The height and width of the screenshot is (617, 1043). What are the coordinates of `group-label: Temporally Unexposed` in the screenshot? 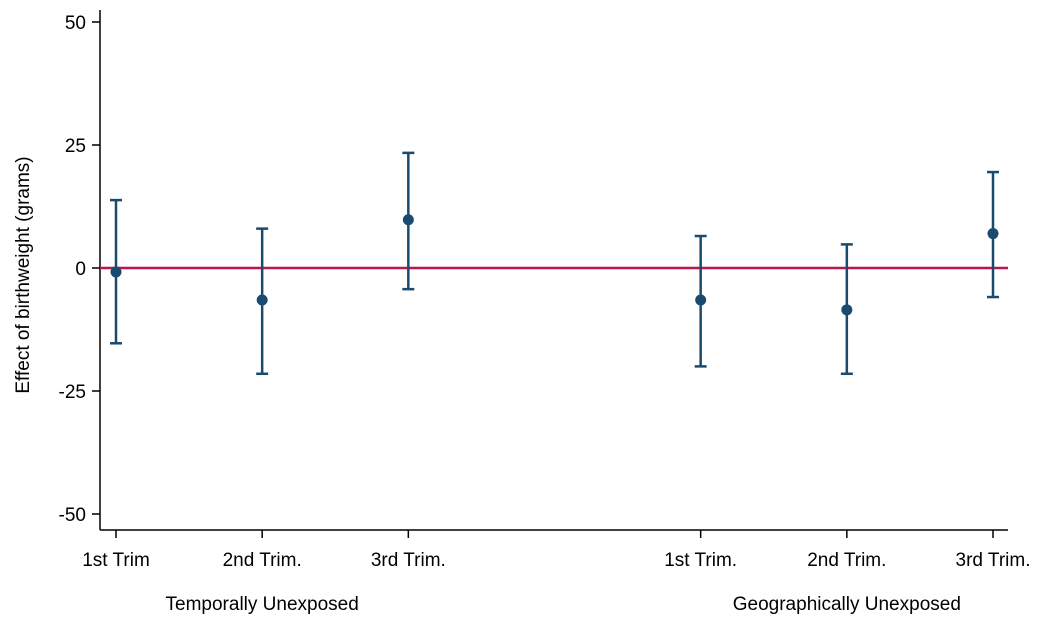 It's located at (262, 604).